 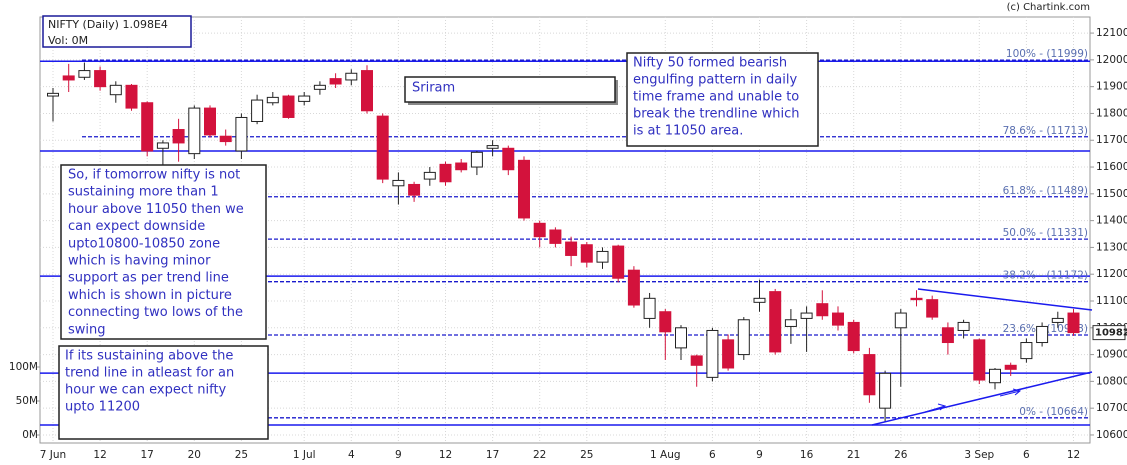 What do you see at coordinates (139, 261) in the screenshot?
I see `annotation-text: which is having minor` at bounding box center [139, 261].